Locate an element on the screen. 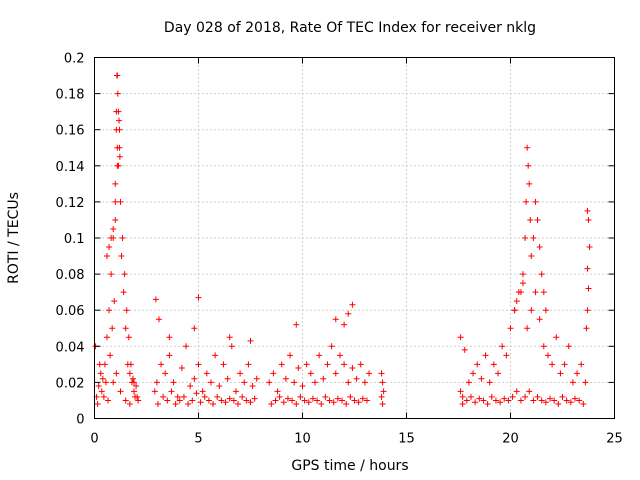 The image size is (640, 480). x-axis-label: GPS time / hours is located at coordinates (349, 466).